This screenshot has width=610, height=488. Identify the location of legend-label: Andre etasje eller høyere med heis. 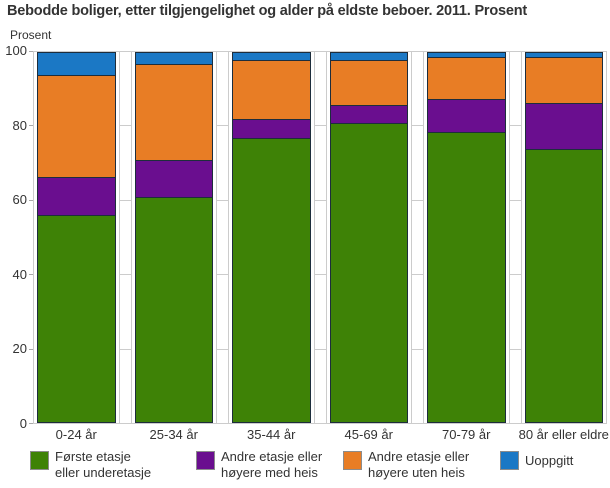
(271, 464).